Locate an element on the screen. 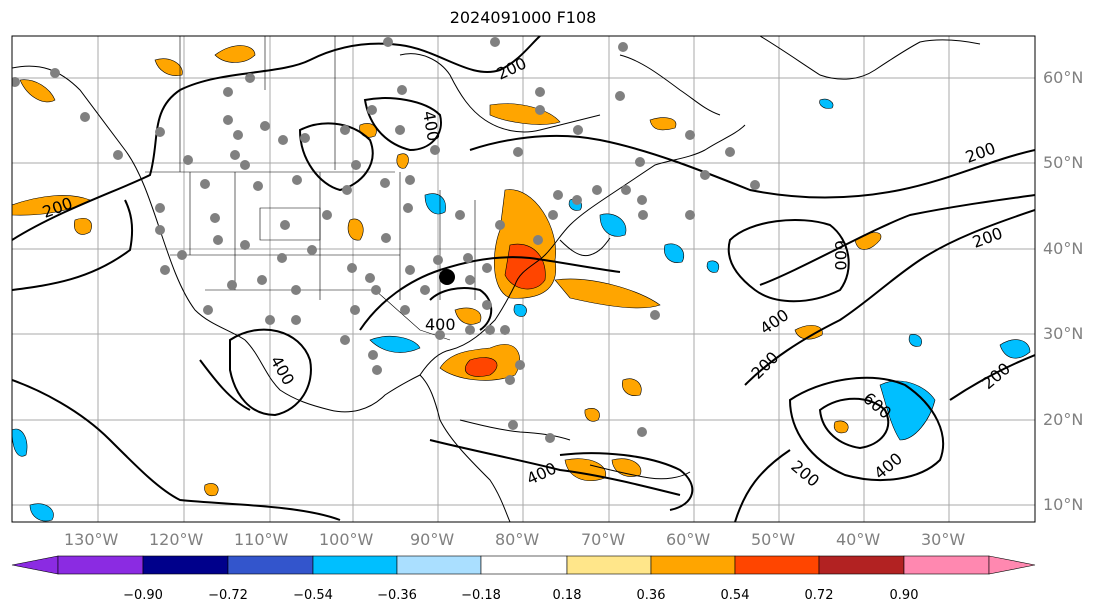  lon-label: 50°W is located at coordinates (773, 539).